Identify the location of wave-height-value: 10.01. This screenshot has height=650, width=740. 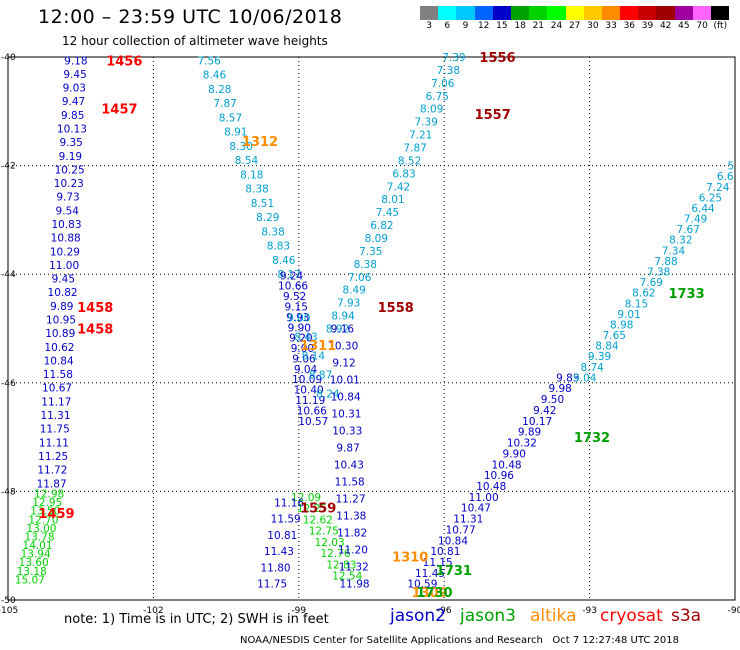
(345, 381).